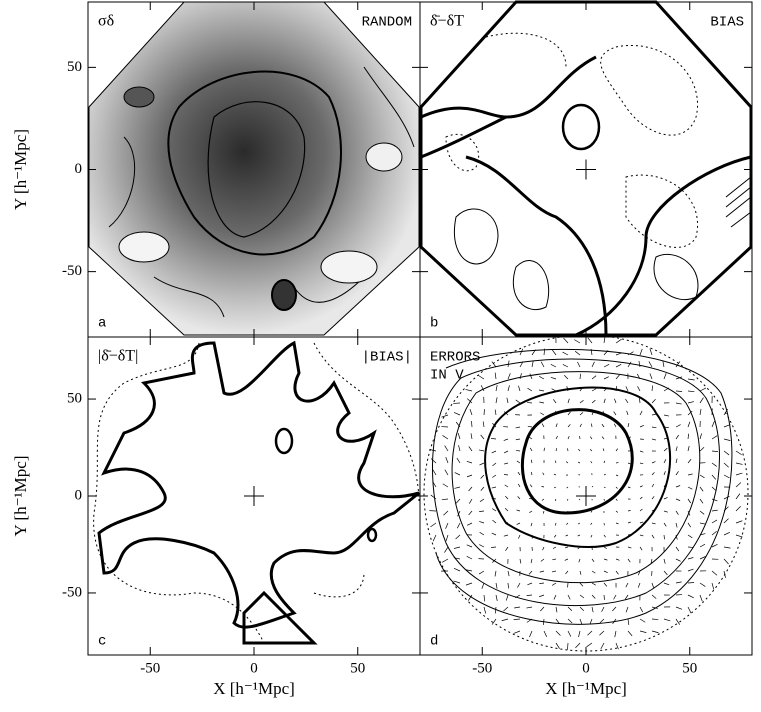 The width and height of the screenshot is (761, 712). I want to click on x-axis-label: X [h⁻¹Mpc], so click(254, 688).